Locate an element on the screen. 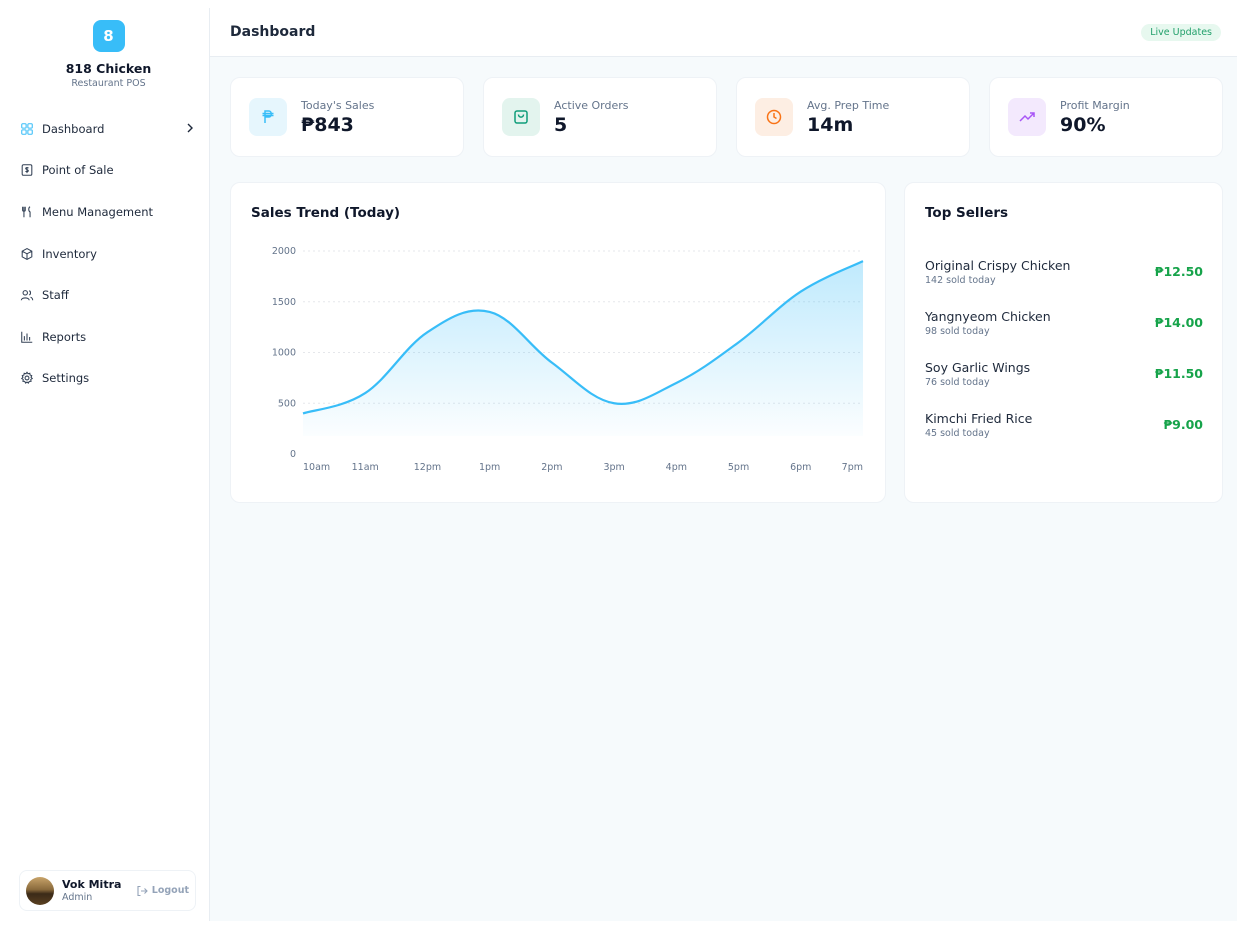 Image resolution: width=1245 pixels, height=930 pixels. seller-sold: 98 sold today is located at coordinates (957, 331).